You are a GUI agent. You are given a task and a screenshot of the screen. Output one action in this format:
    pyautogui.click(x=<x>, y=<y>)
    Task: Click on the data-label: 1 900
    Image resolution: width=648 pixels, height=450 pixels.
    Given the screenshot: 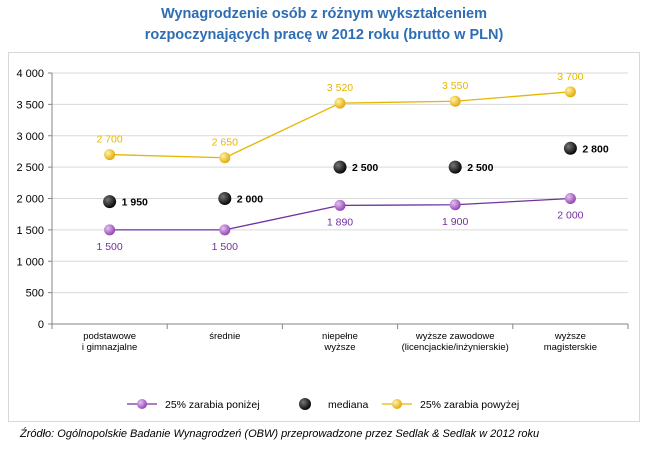 What is the action you would take?
    pyautogui.click(x=455, y=222)
    